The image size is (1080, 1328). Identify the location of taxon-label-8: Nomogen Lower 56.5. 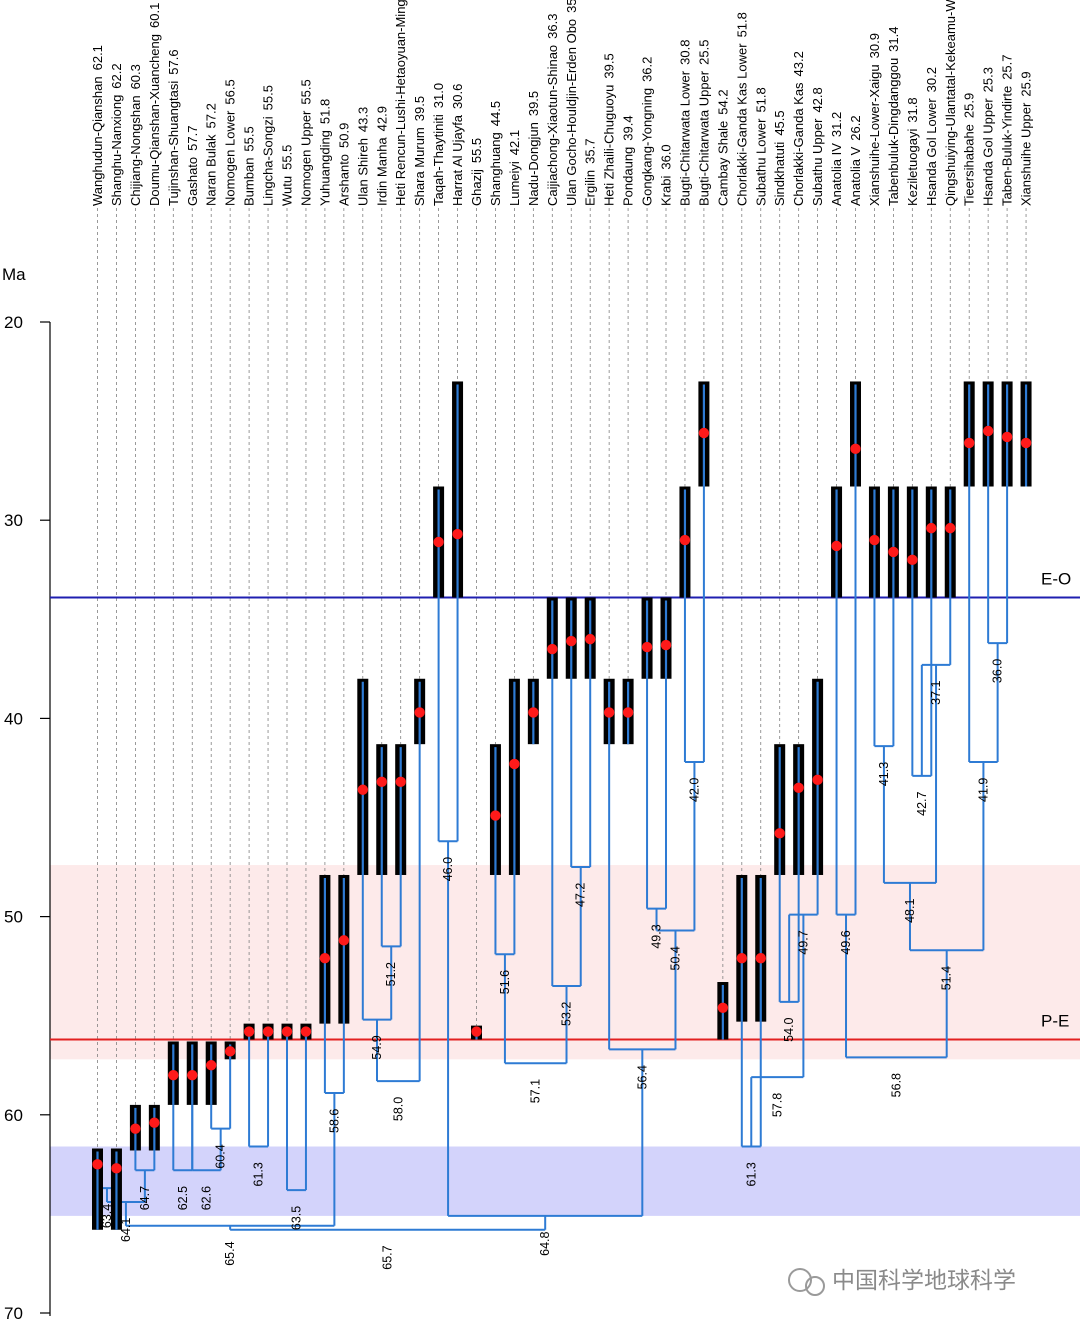
(230, 142).